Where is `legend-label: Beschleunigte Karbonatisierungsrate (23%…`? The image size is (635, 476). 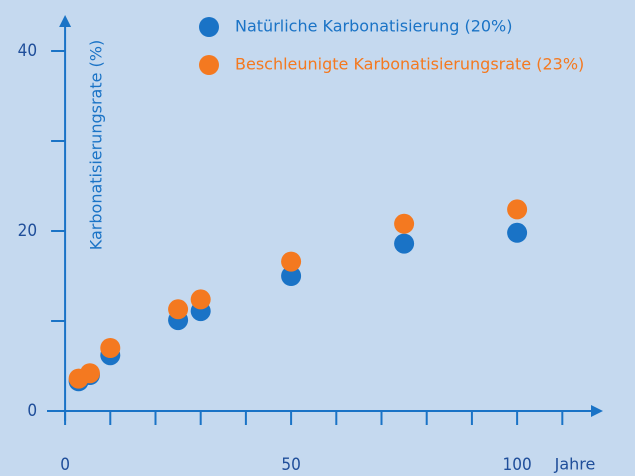 legend-label: Beschleunigte Karbonatisierungsrate (23%… is located at coordinates (409, 64).